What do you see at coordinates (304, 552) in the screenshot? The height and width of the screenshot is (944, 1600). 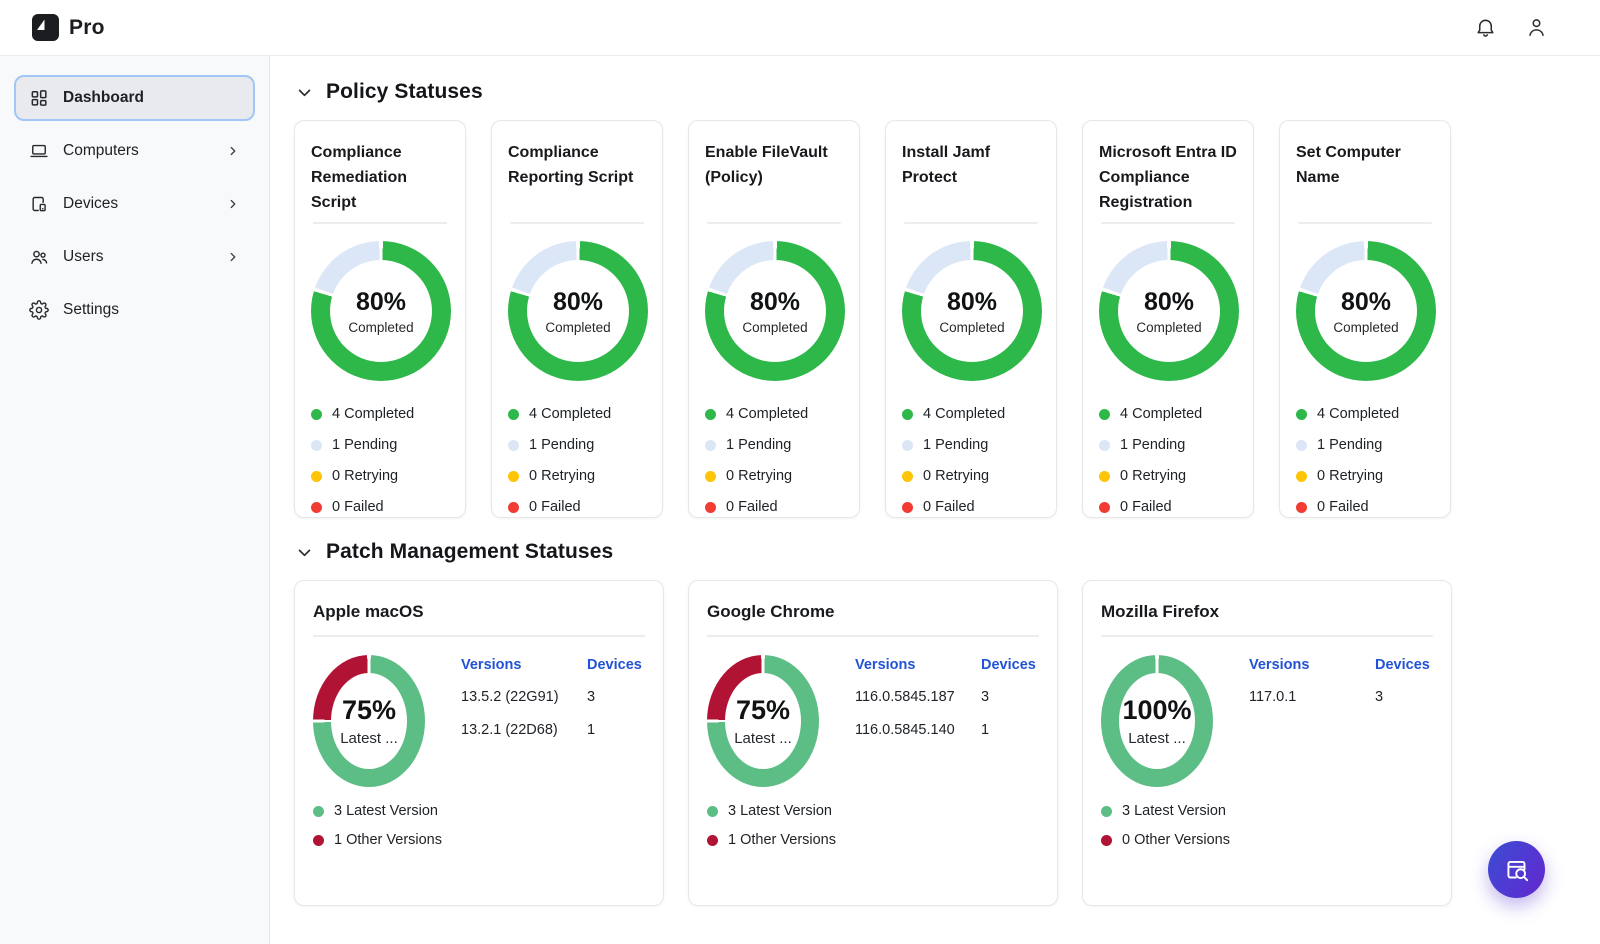 I see `chevron-down-icon` at bounding box center [304, 552].